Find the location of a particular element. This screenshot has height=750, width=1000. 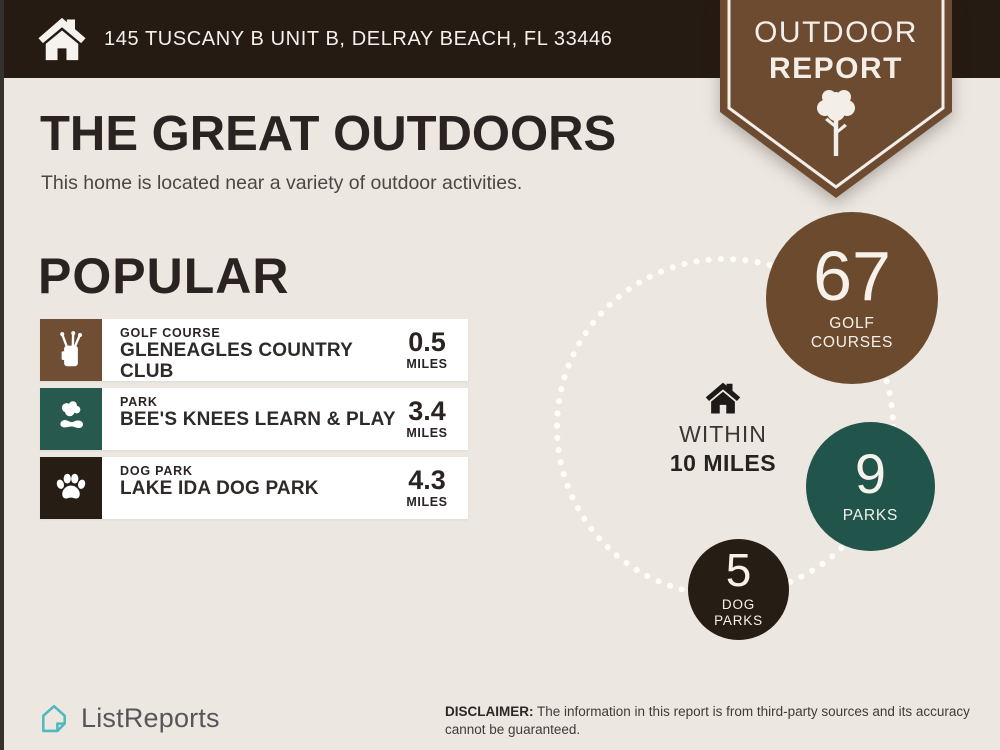

list-item-text: PARK BEE'S KNEES LEARN & PLAY is located at coordinates (249, 419).